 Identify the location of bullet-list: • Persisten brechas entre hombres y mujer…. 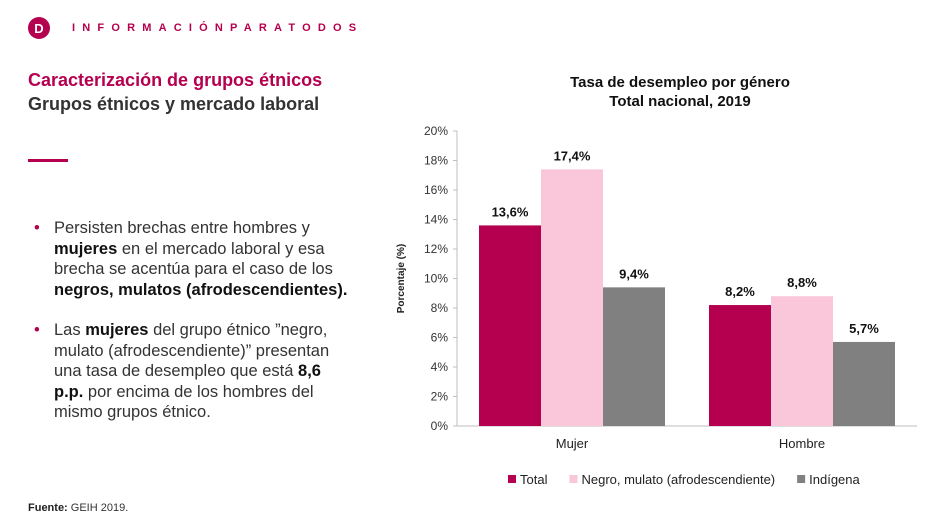
(194, 330).